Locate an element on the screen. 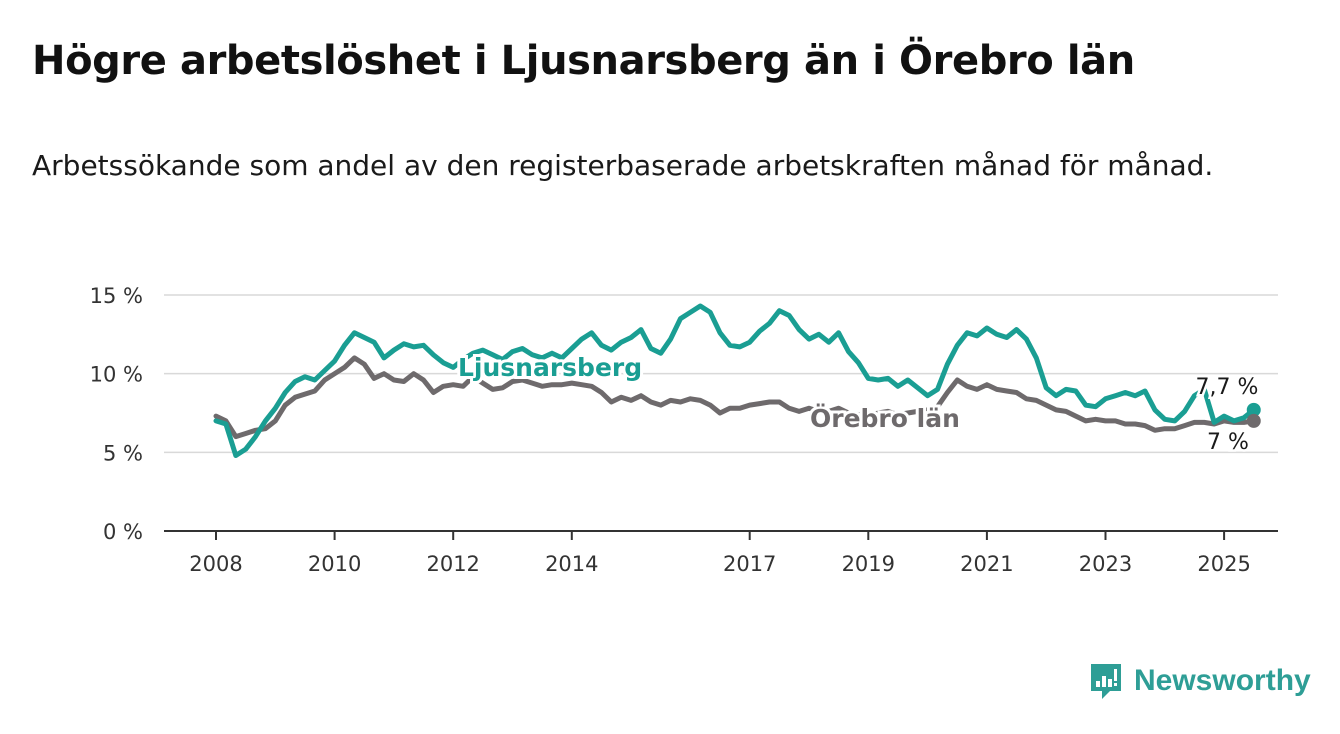  end-marker-orebro-lan is located at coordinates (1253, 420).